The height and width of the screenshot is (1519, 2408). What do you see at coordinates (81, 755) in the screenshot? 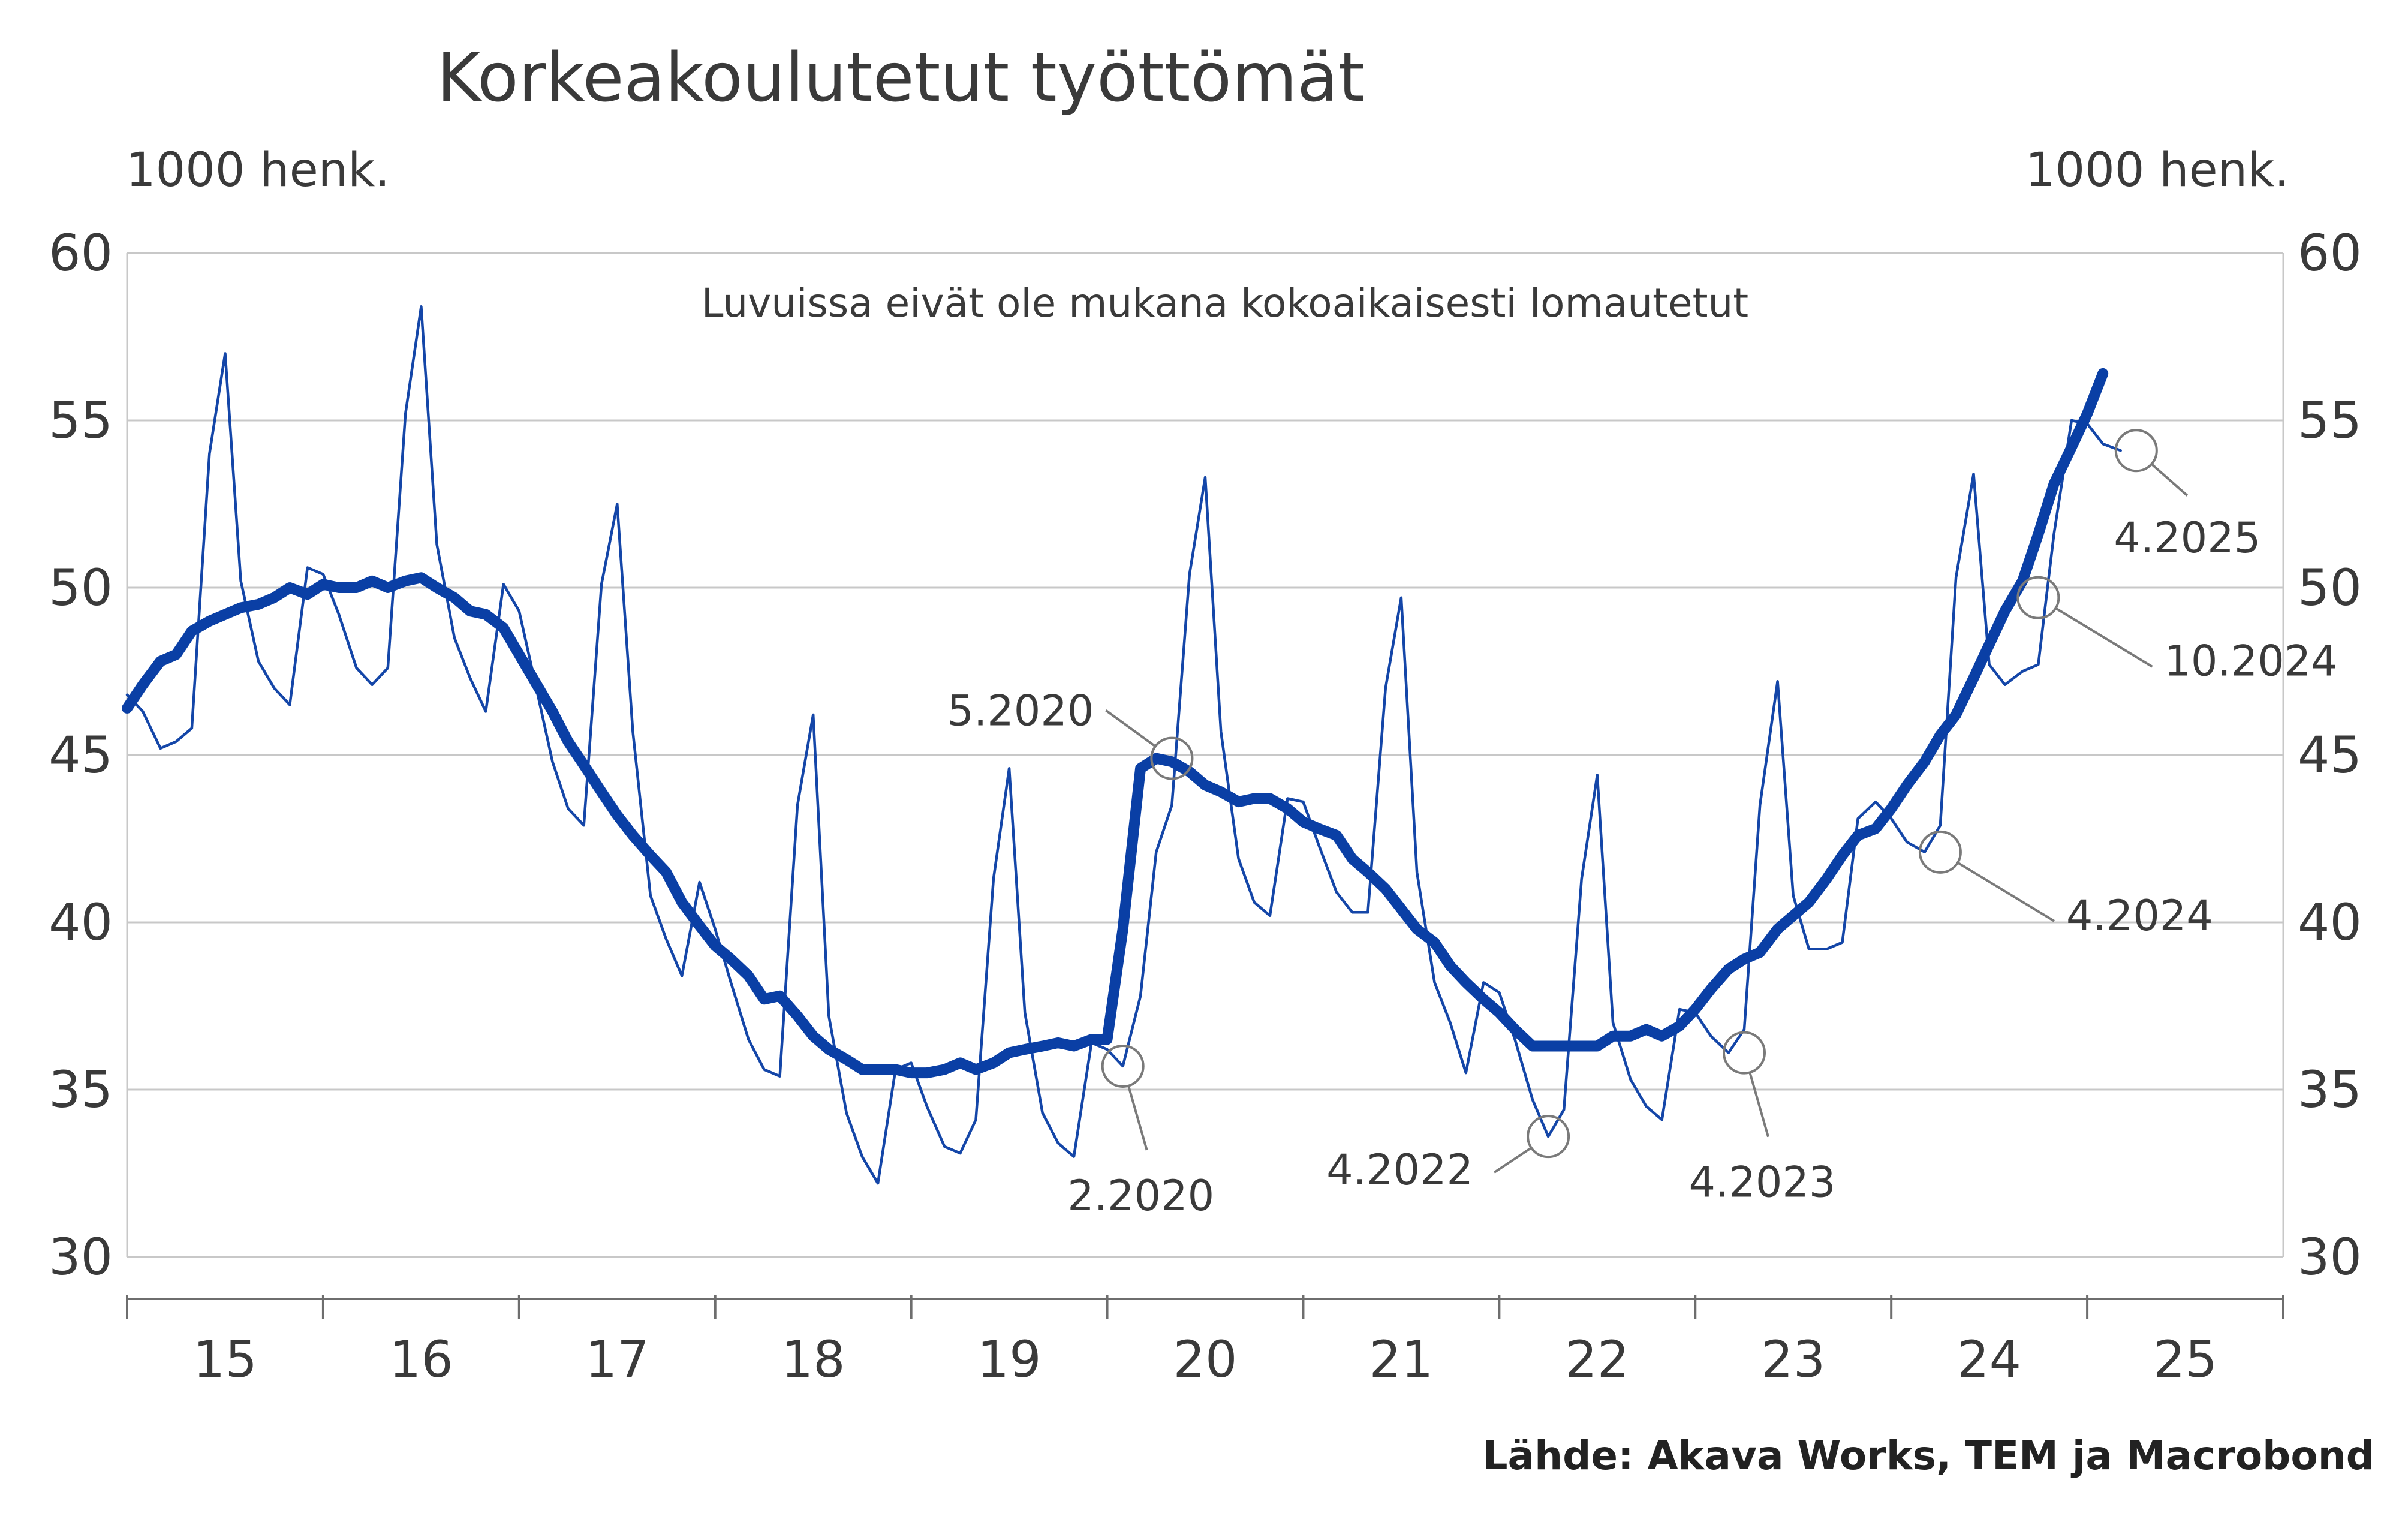
I see `y-tick-left-45: 45` at bounding box center [81, 755].